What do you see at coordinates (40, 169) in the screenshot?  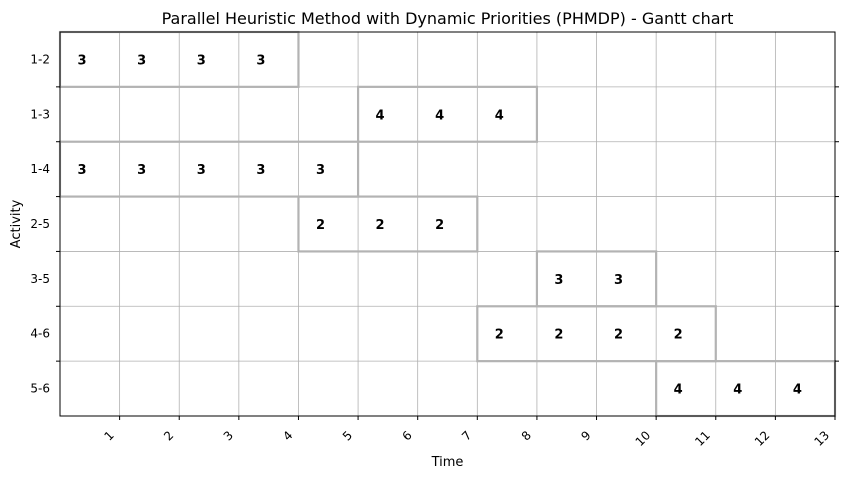 I see `y-tick-label: 1-4` at bounding box center [40, 169].